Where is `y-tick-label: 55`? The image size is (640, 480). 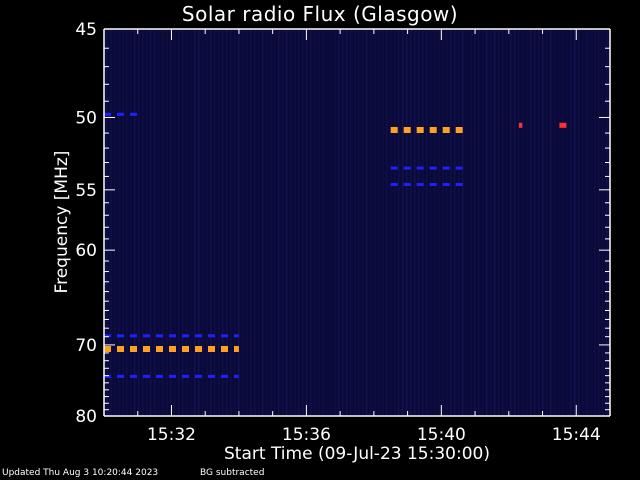 y-tick-label: 55 is located at coordinates (86, 191).